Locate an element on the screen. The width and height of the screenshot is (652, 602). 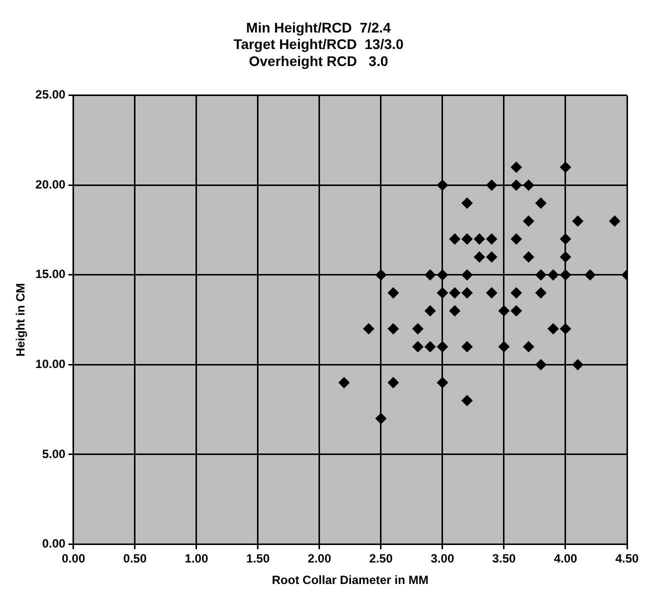
y-tick-label: 25.00 is located at coordinates (50, 95).